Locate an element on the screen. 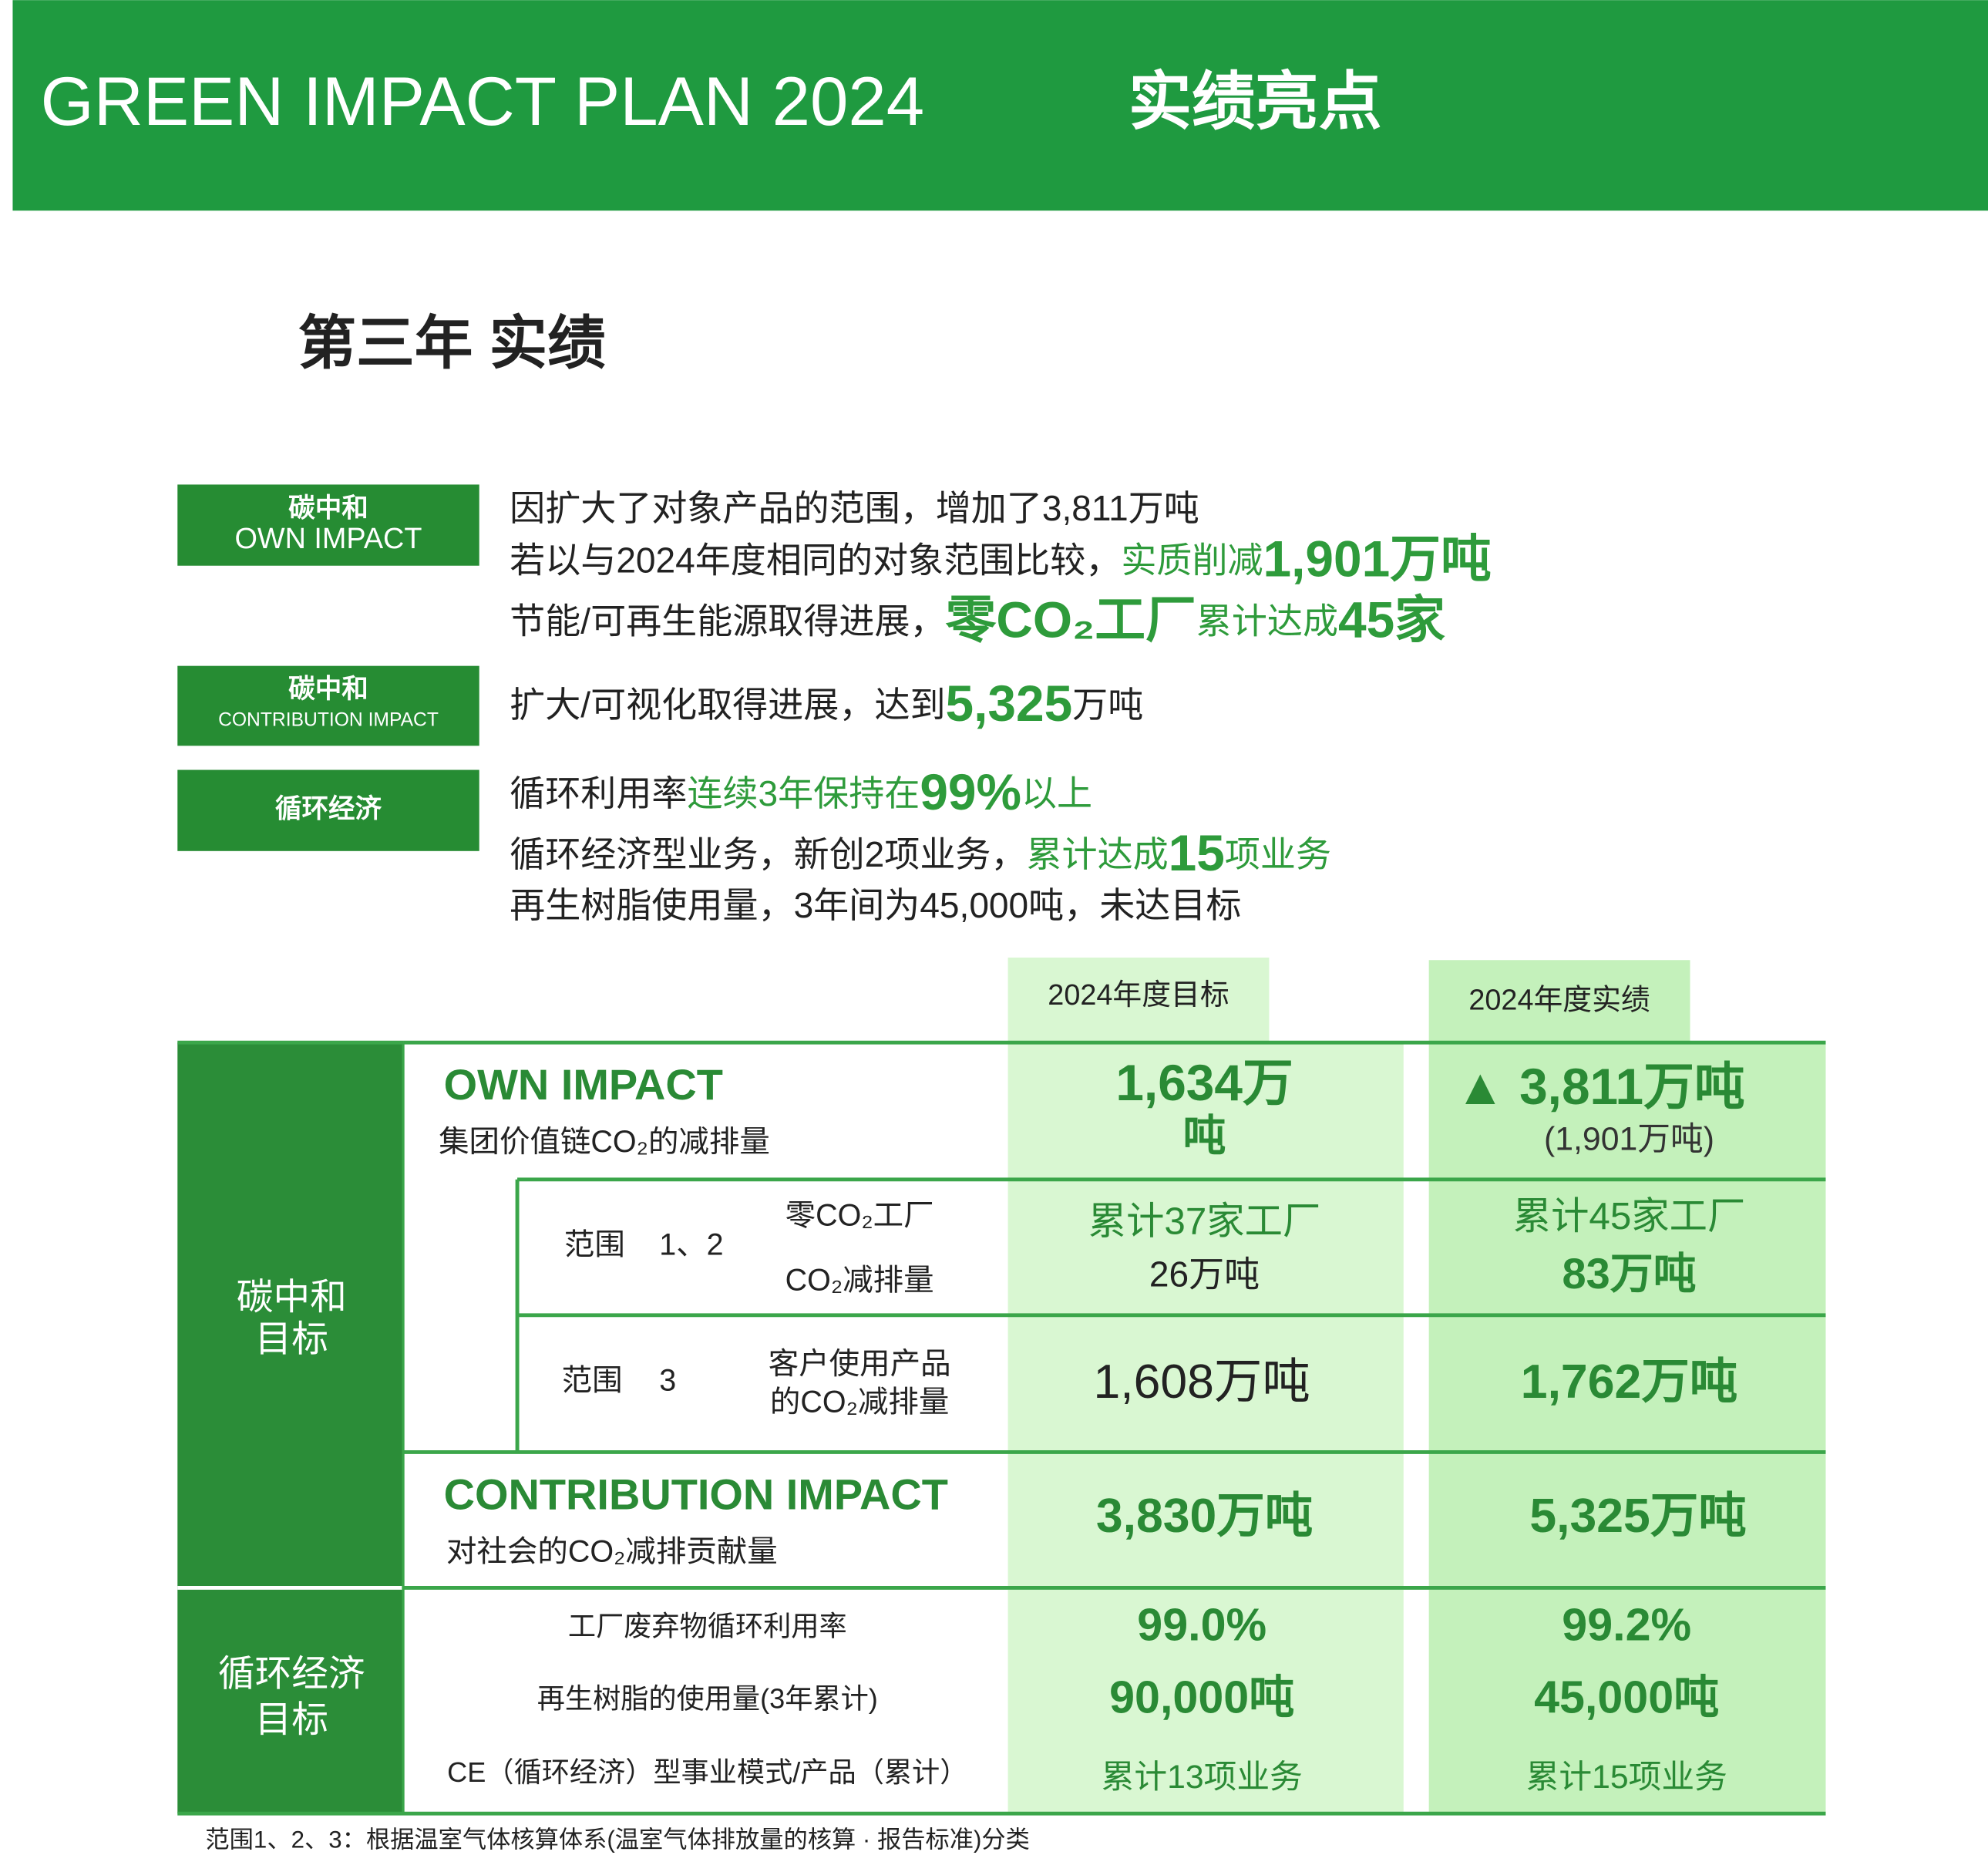 Image resolution: width=1988 pixels, height=1872 pixels. row-title: OWN IMPACT is located at coordinates (583, 1084).